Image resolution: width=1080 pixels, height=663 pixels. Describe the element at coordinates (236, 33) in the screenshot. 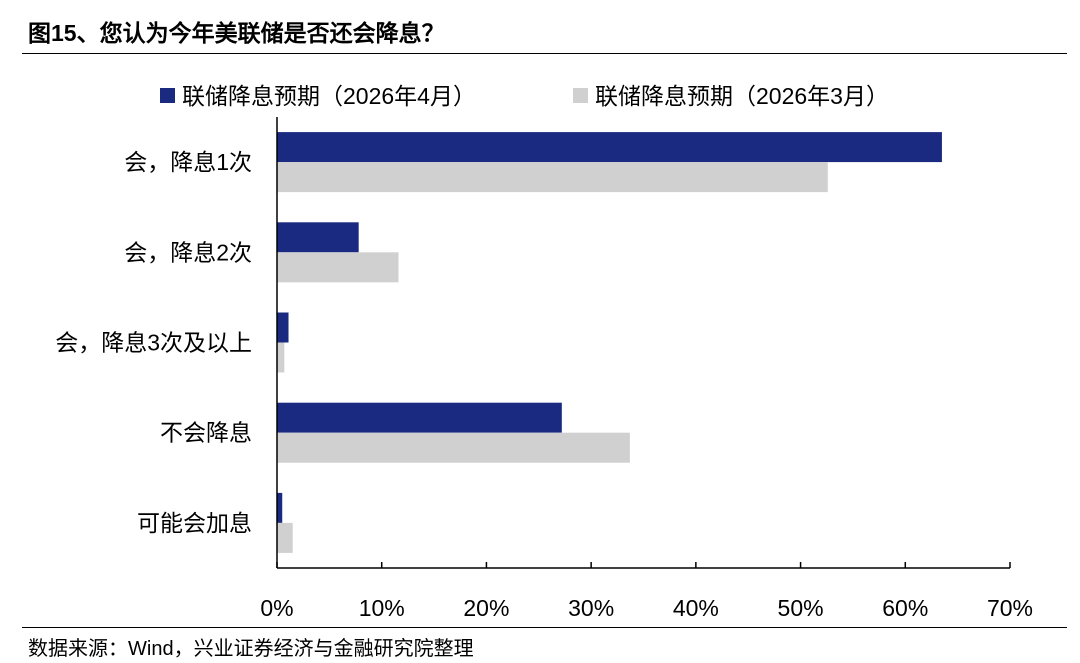

I see `figure-title: 图15、您认为今年美联储是否还会降息？` at that location.